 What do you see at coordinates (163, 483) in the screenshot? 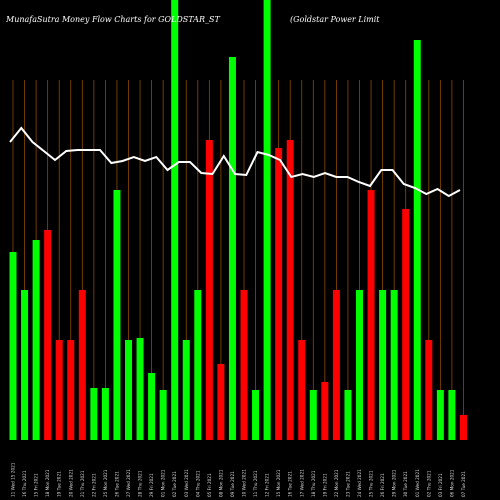
I see `x-tick-label: 01 Mon 2021` at bounding box center [163, 483].